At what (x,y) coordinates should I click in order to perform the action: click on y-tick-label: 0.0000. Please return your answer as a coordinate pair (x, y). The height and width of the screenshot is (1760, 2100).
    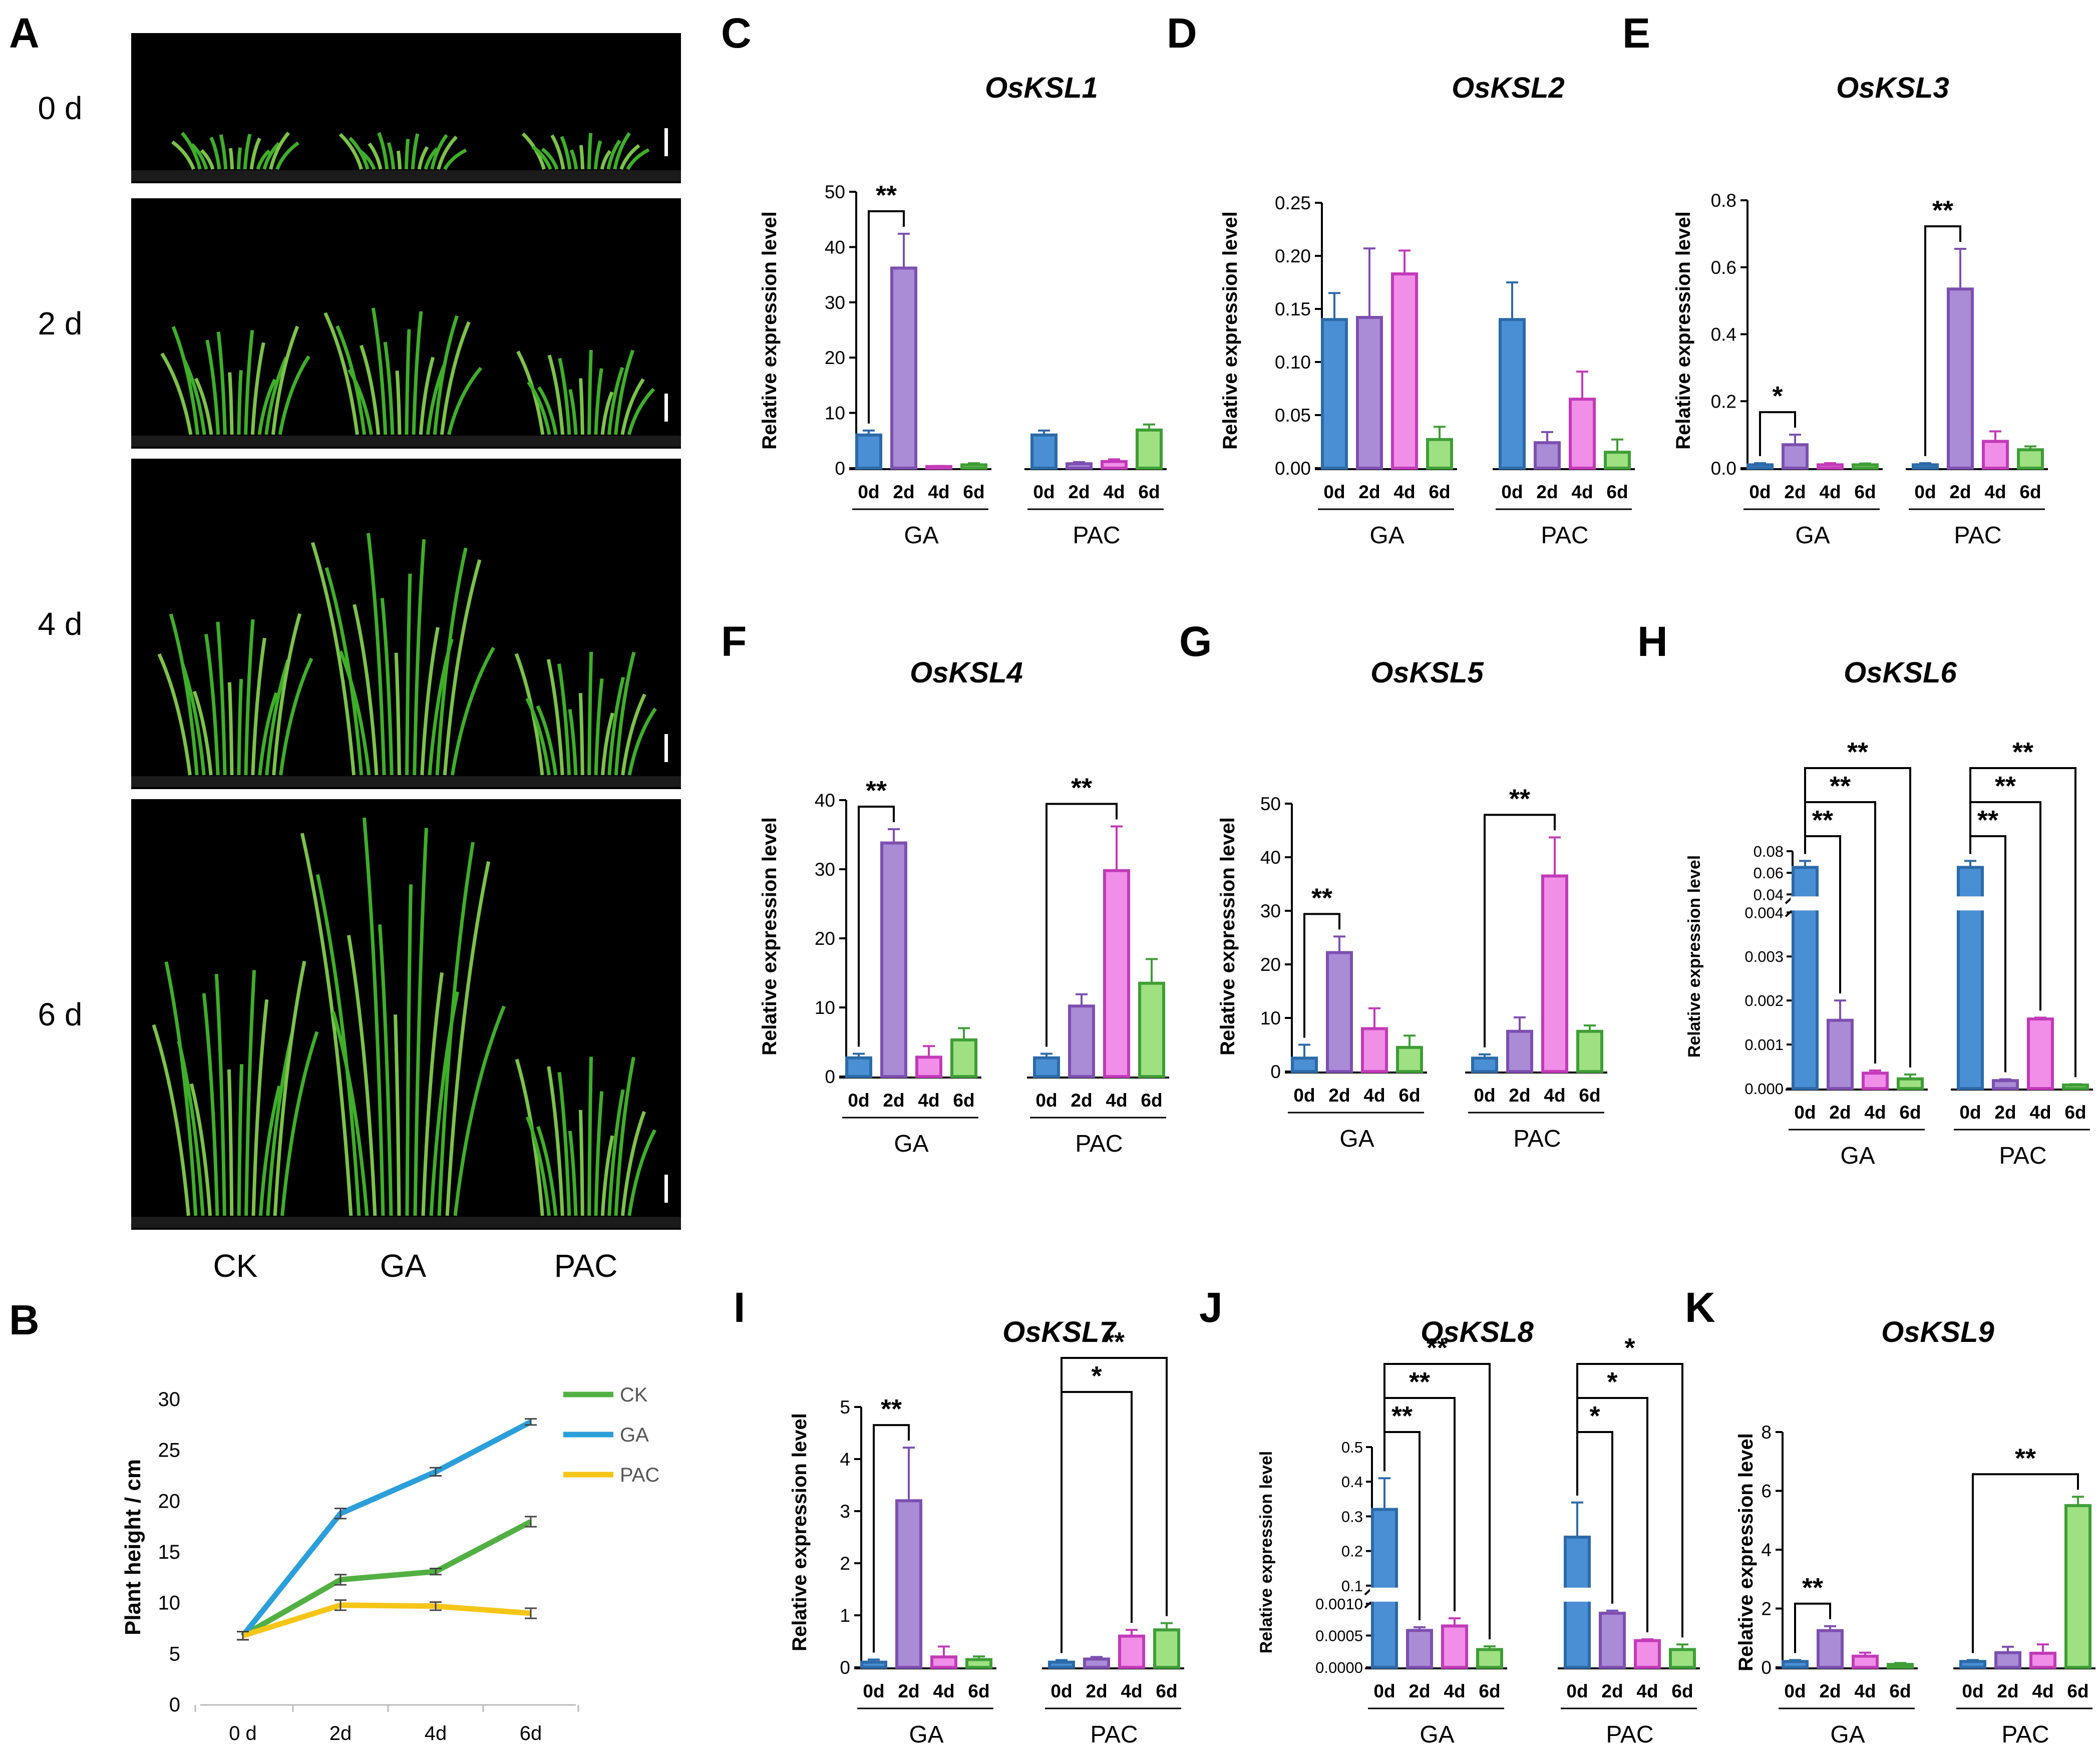
    Looking at the image, I should click on (1339, 1667).